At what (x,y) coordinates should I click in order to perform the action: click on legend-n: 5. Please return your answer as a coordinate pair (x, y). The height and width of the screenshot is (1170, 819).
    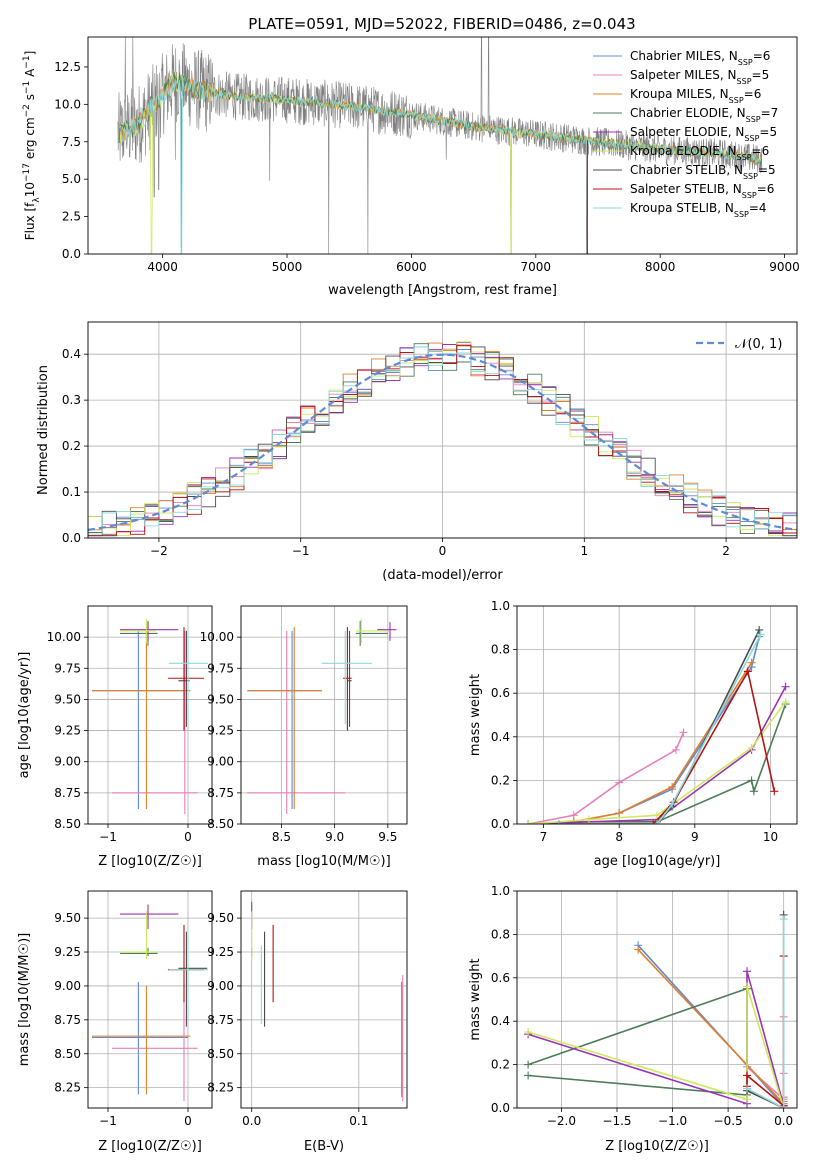
    Looking at the image, I should click on (766, 75).